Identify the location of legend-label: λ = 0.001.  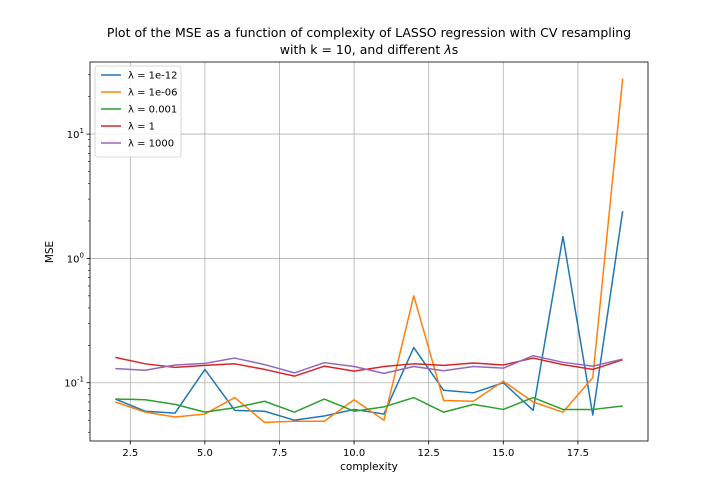
(152, 110).